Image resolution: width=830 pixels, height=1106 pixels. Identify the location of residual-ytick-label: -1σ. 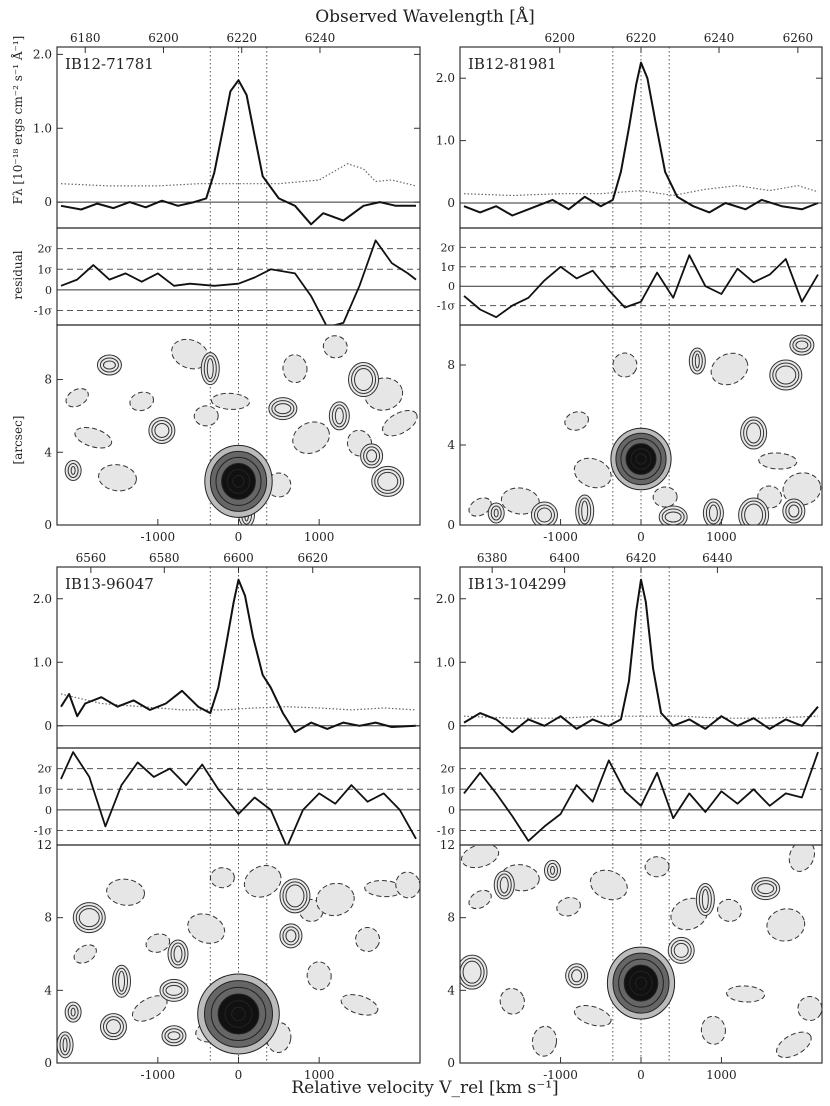
(43, 831).